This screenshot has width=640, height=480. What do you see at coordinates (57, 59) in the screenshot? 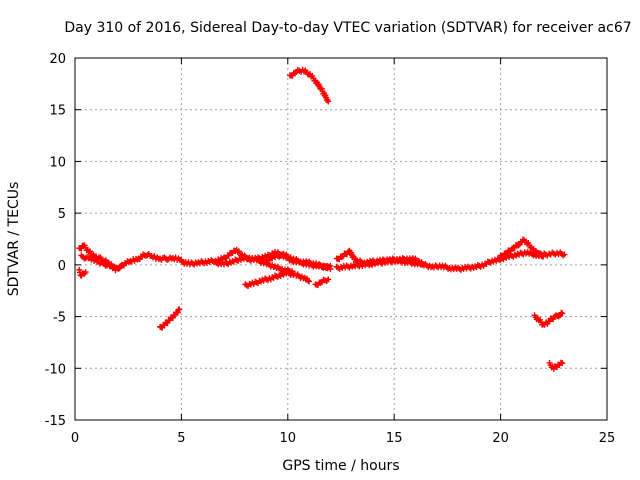
I see `y-tick-label: 20` at bounding box center [57, 59].